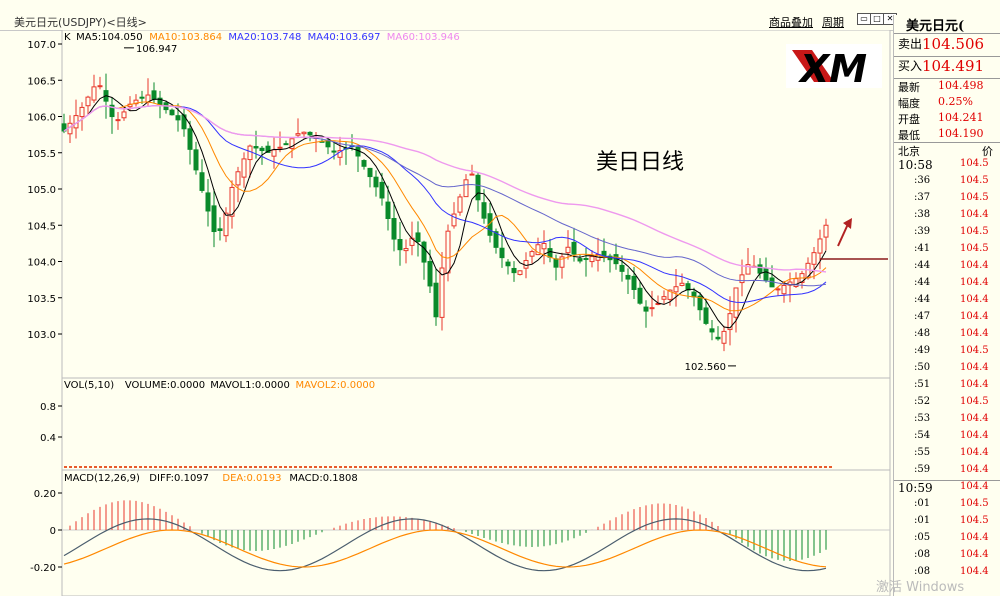 The image size is (1000, 596). I want to click on tick-row: :39 104.5, so click(947, 234).